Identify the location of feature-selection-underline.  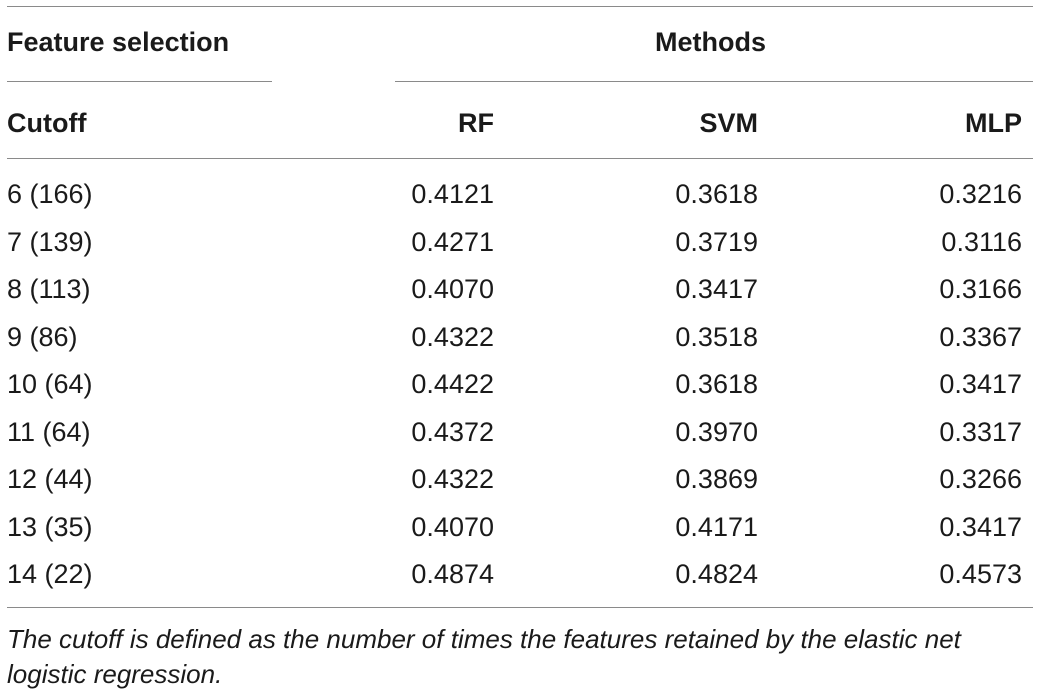
(139, 81).